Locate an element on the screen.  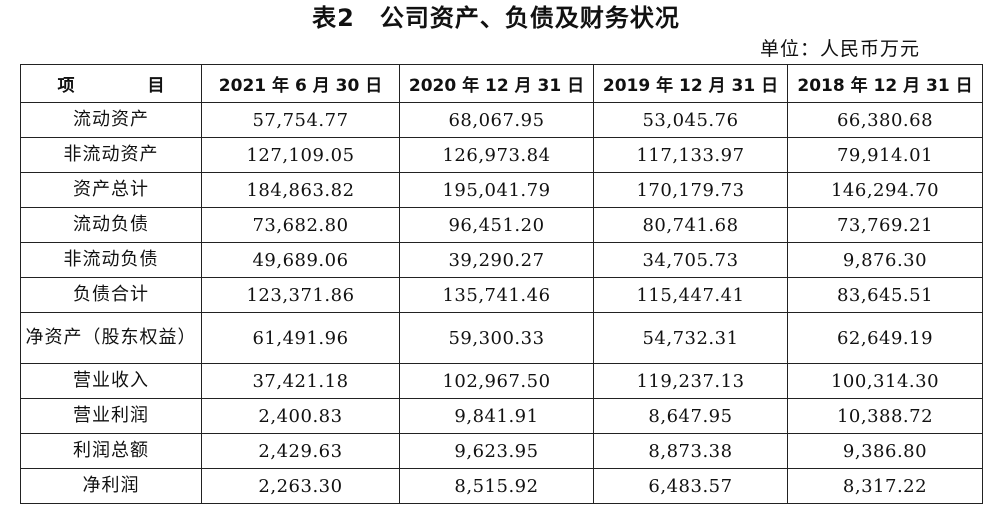
table-title: 表2 公司资产、负债及财务状况 is located at coordinates (496, 18).